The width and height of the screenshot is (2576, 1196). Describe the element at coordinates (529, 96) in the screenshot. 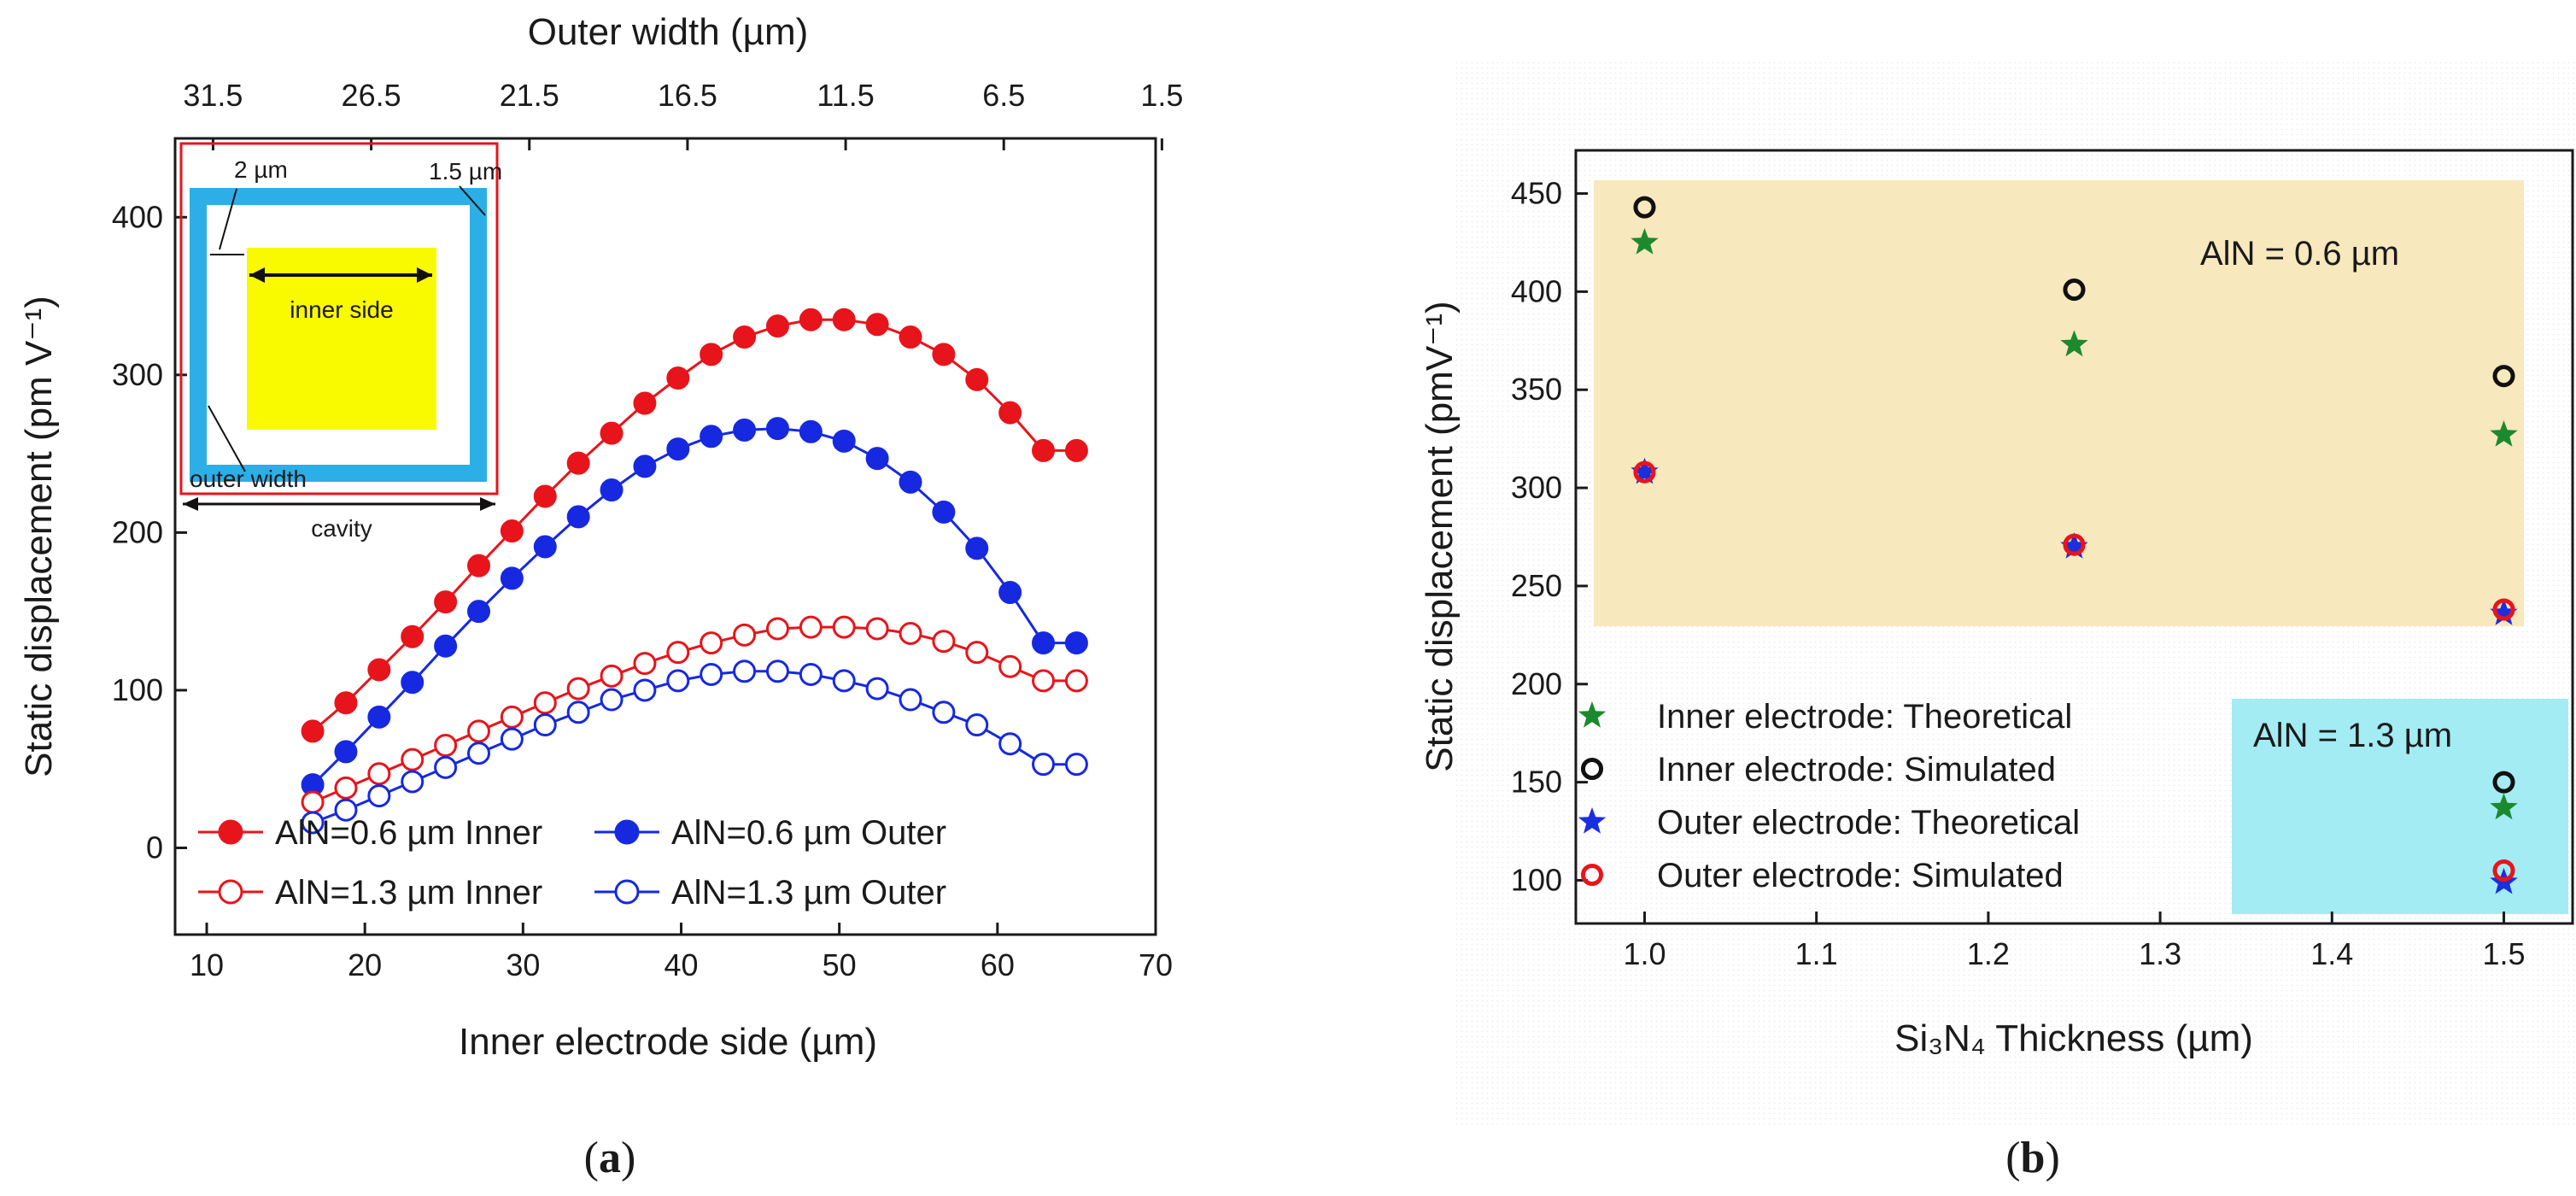

I see `top-tick-label: 21.5` at that location.